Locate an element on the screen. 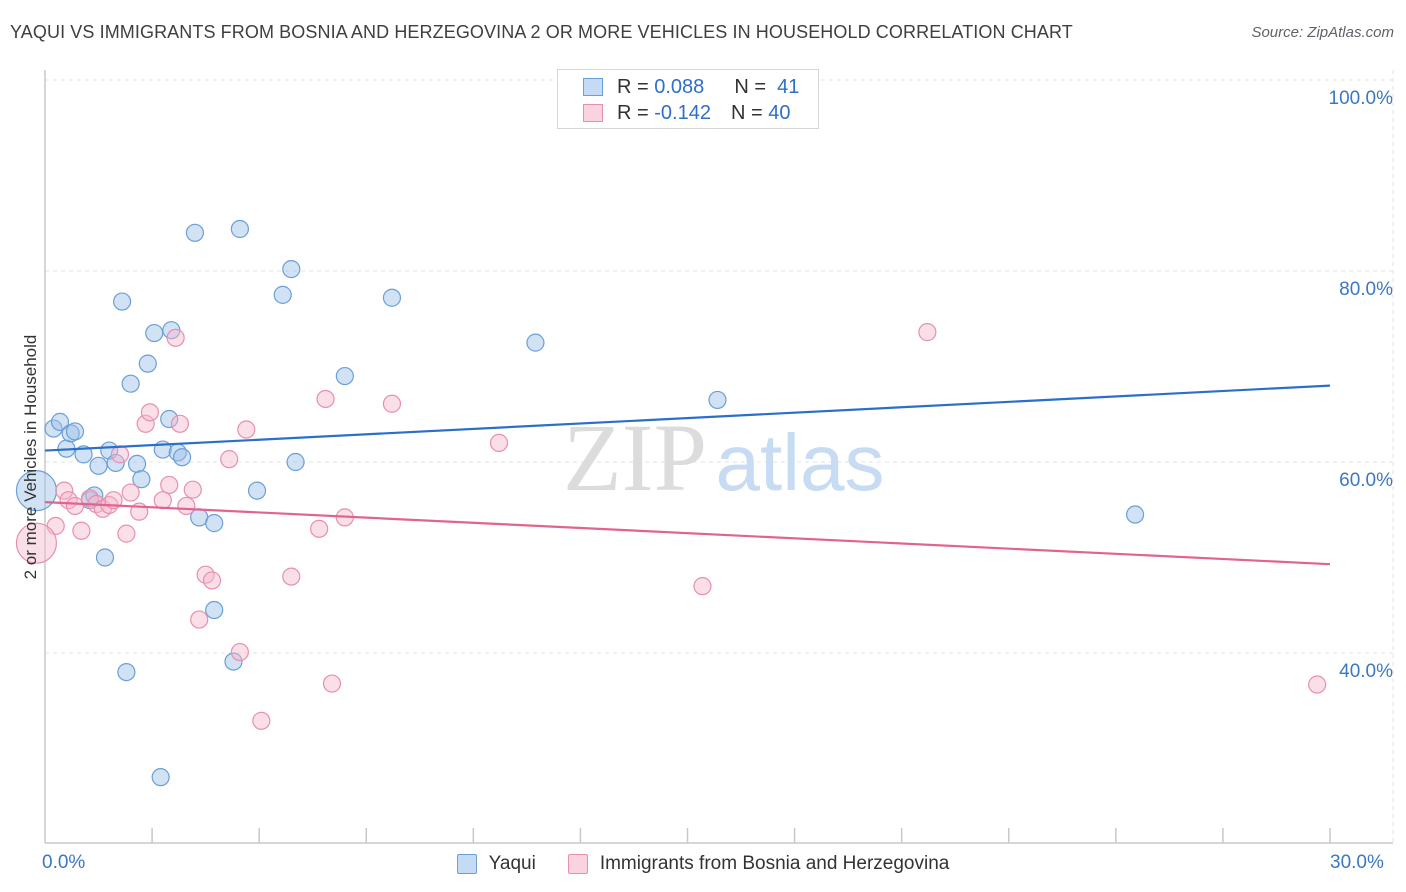 This screenshot has height=892, width=1406. legend-label-bosnia: Immigrants from Bosnia and Herzegovina is located at coordinates (774, 863).